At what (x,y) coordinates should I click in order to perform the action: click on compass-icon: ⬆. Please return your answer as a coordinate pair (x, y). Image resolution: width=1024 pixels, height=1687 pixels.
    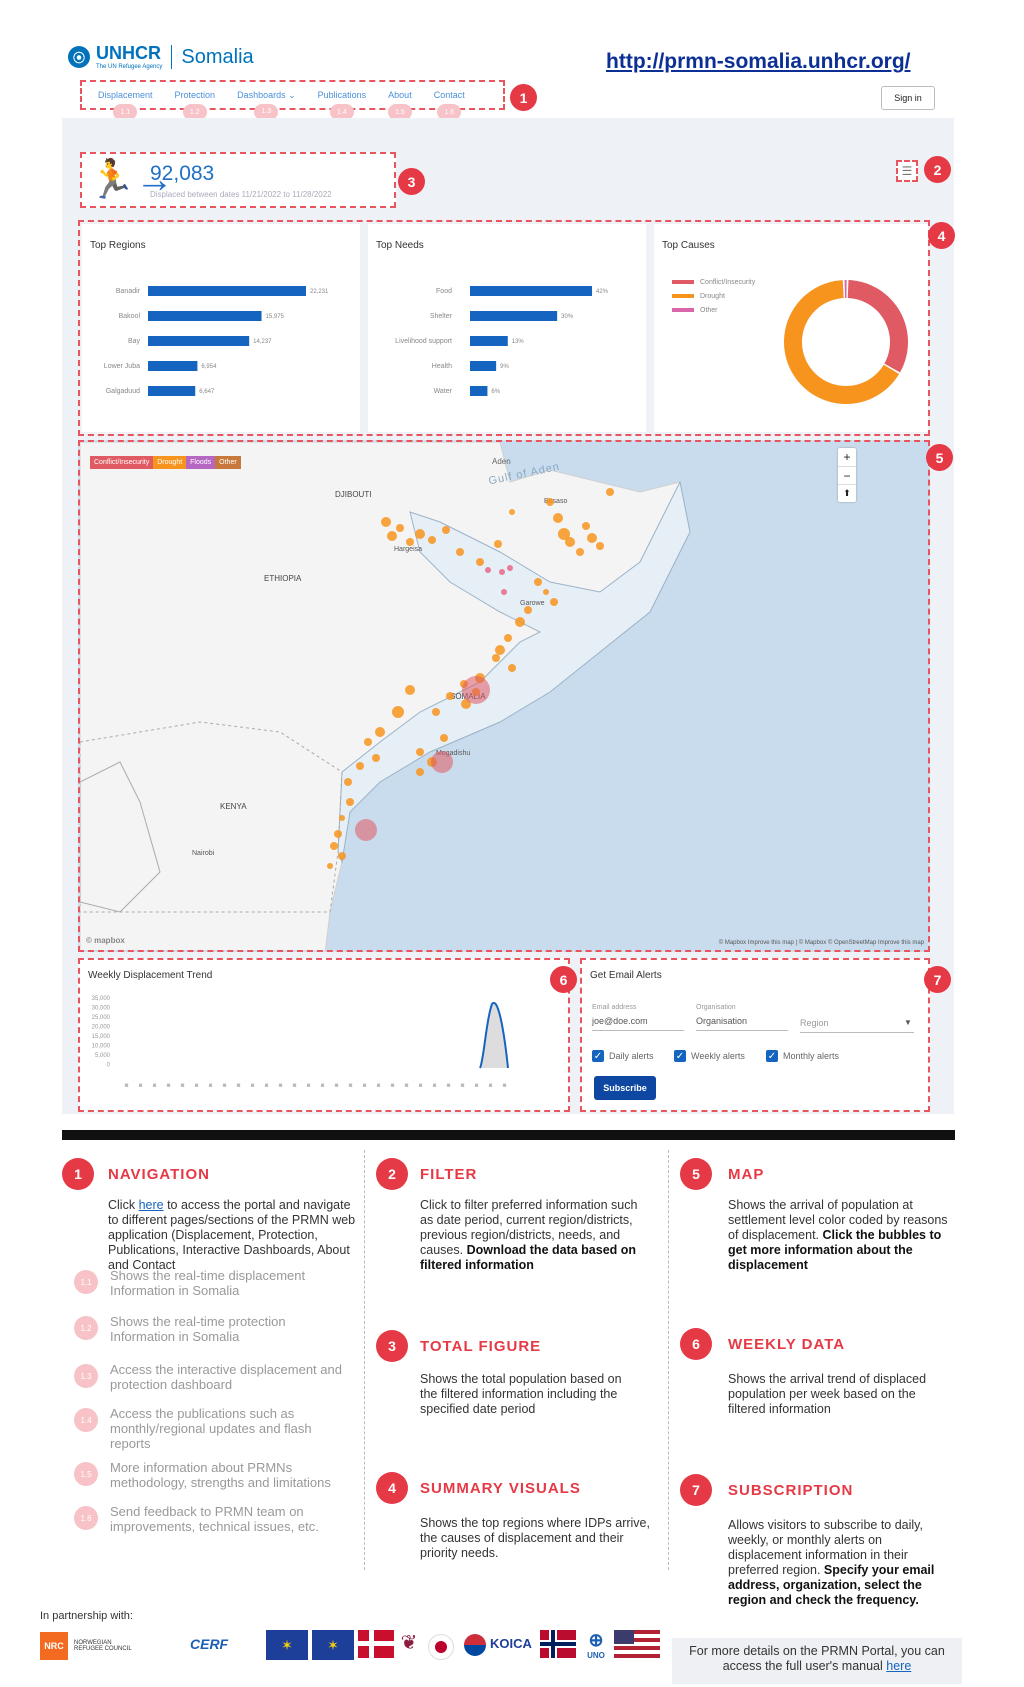
    Looking at the image, I should click on (847, 493).